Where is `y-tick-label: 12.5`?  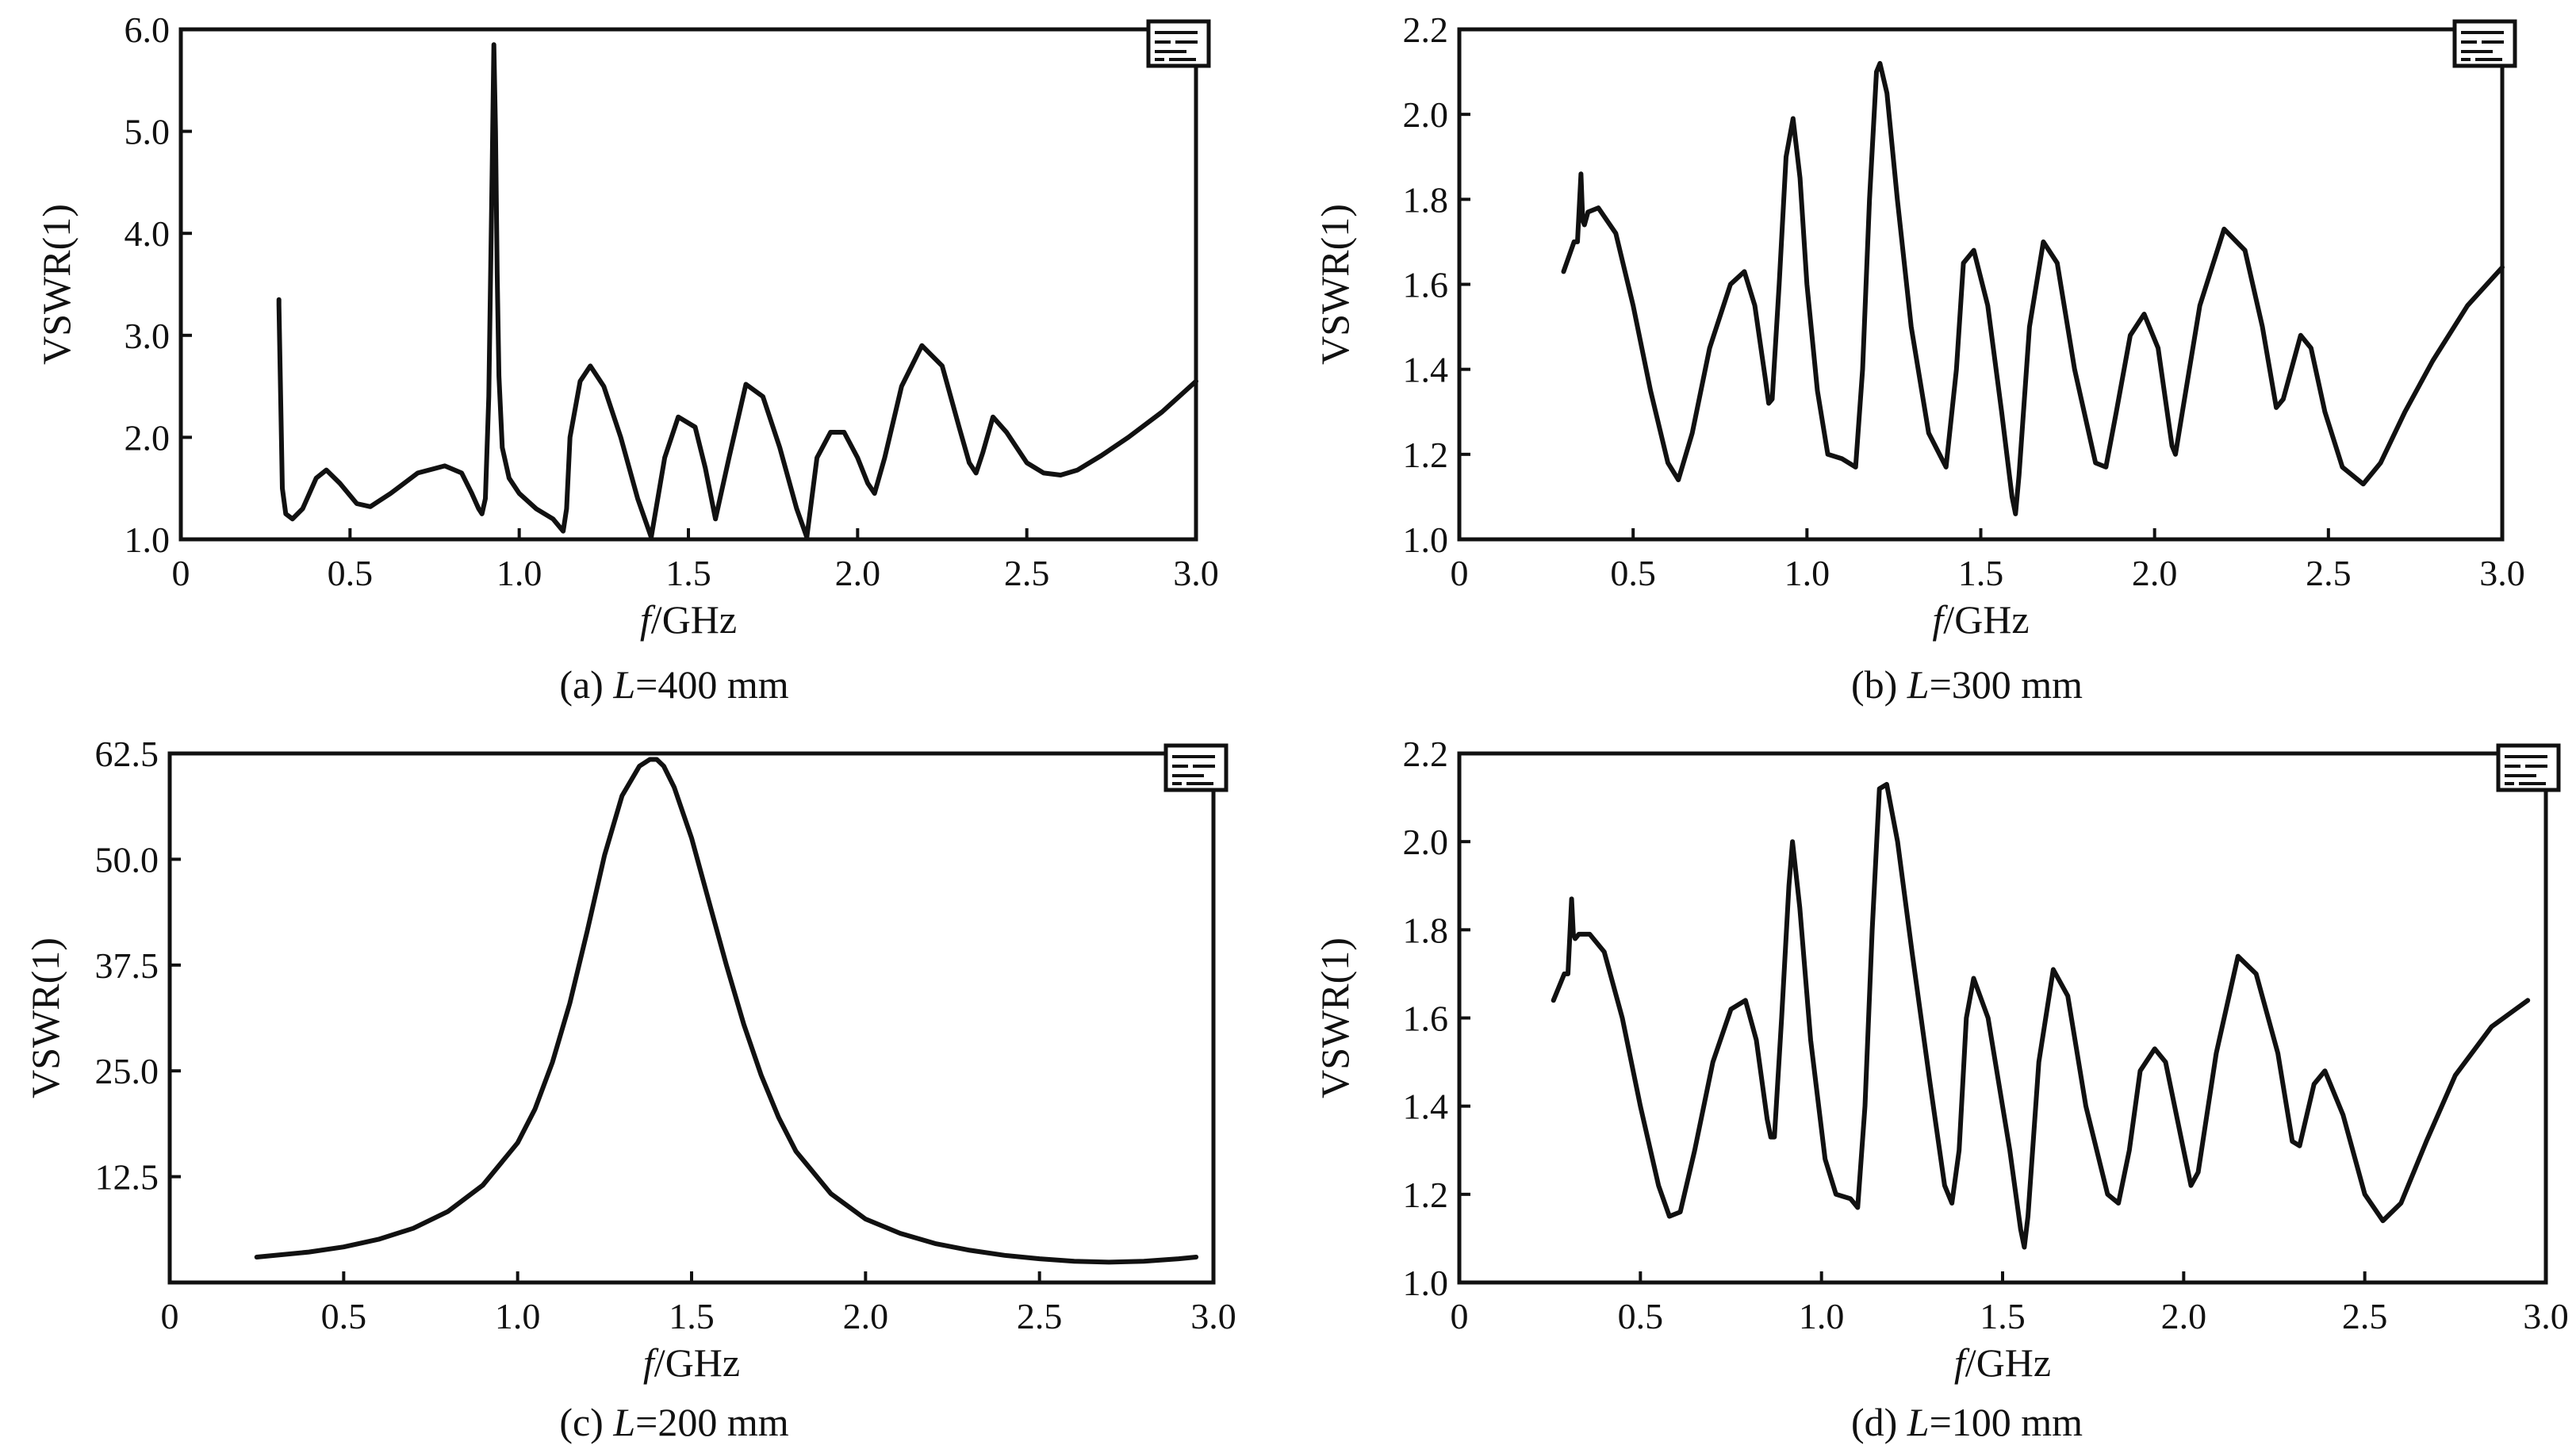 y-tick-label: 12.5 is located at coordinates (127, 1177).